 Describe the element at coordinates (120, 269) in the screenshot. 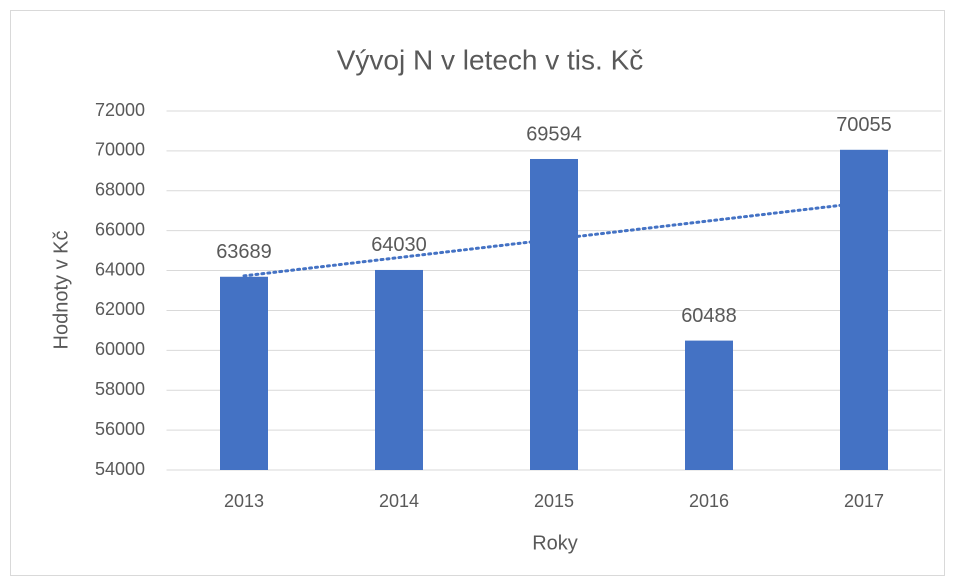

I see `y-tick-label: 64000` at that location.